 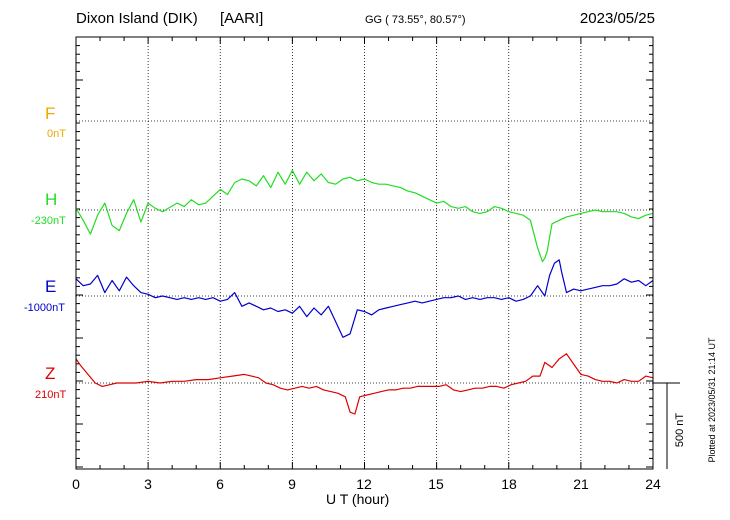 I want to click on series-line-E, so click(x=364, y=298).